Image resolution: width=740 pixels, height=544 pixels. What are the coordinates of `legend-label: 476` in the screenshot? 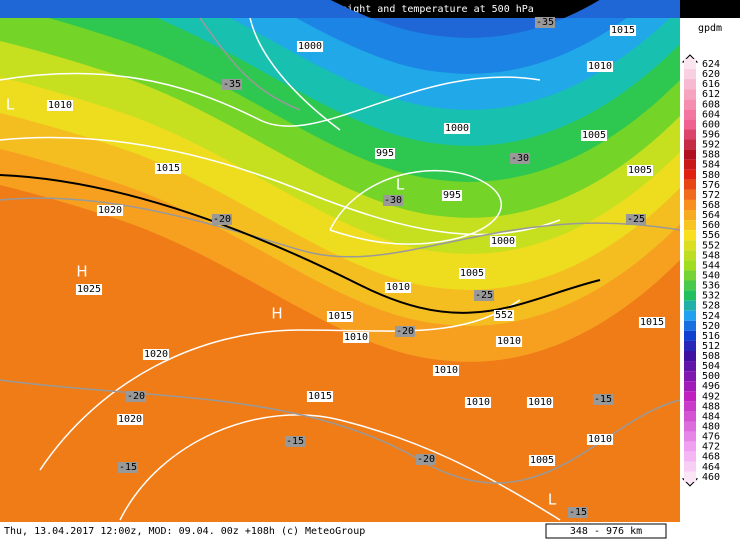 It's located at (711, 437).